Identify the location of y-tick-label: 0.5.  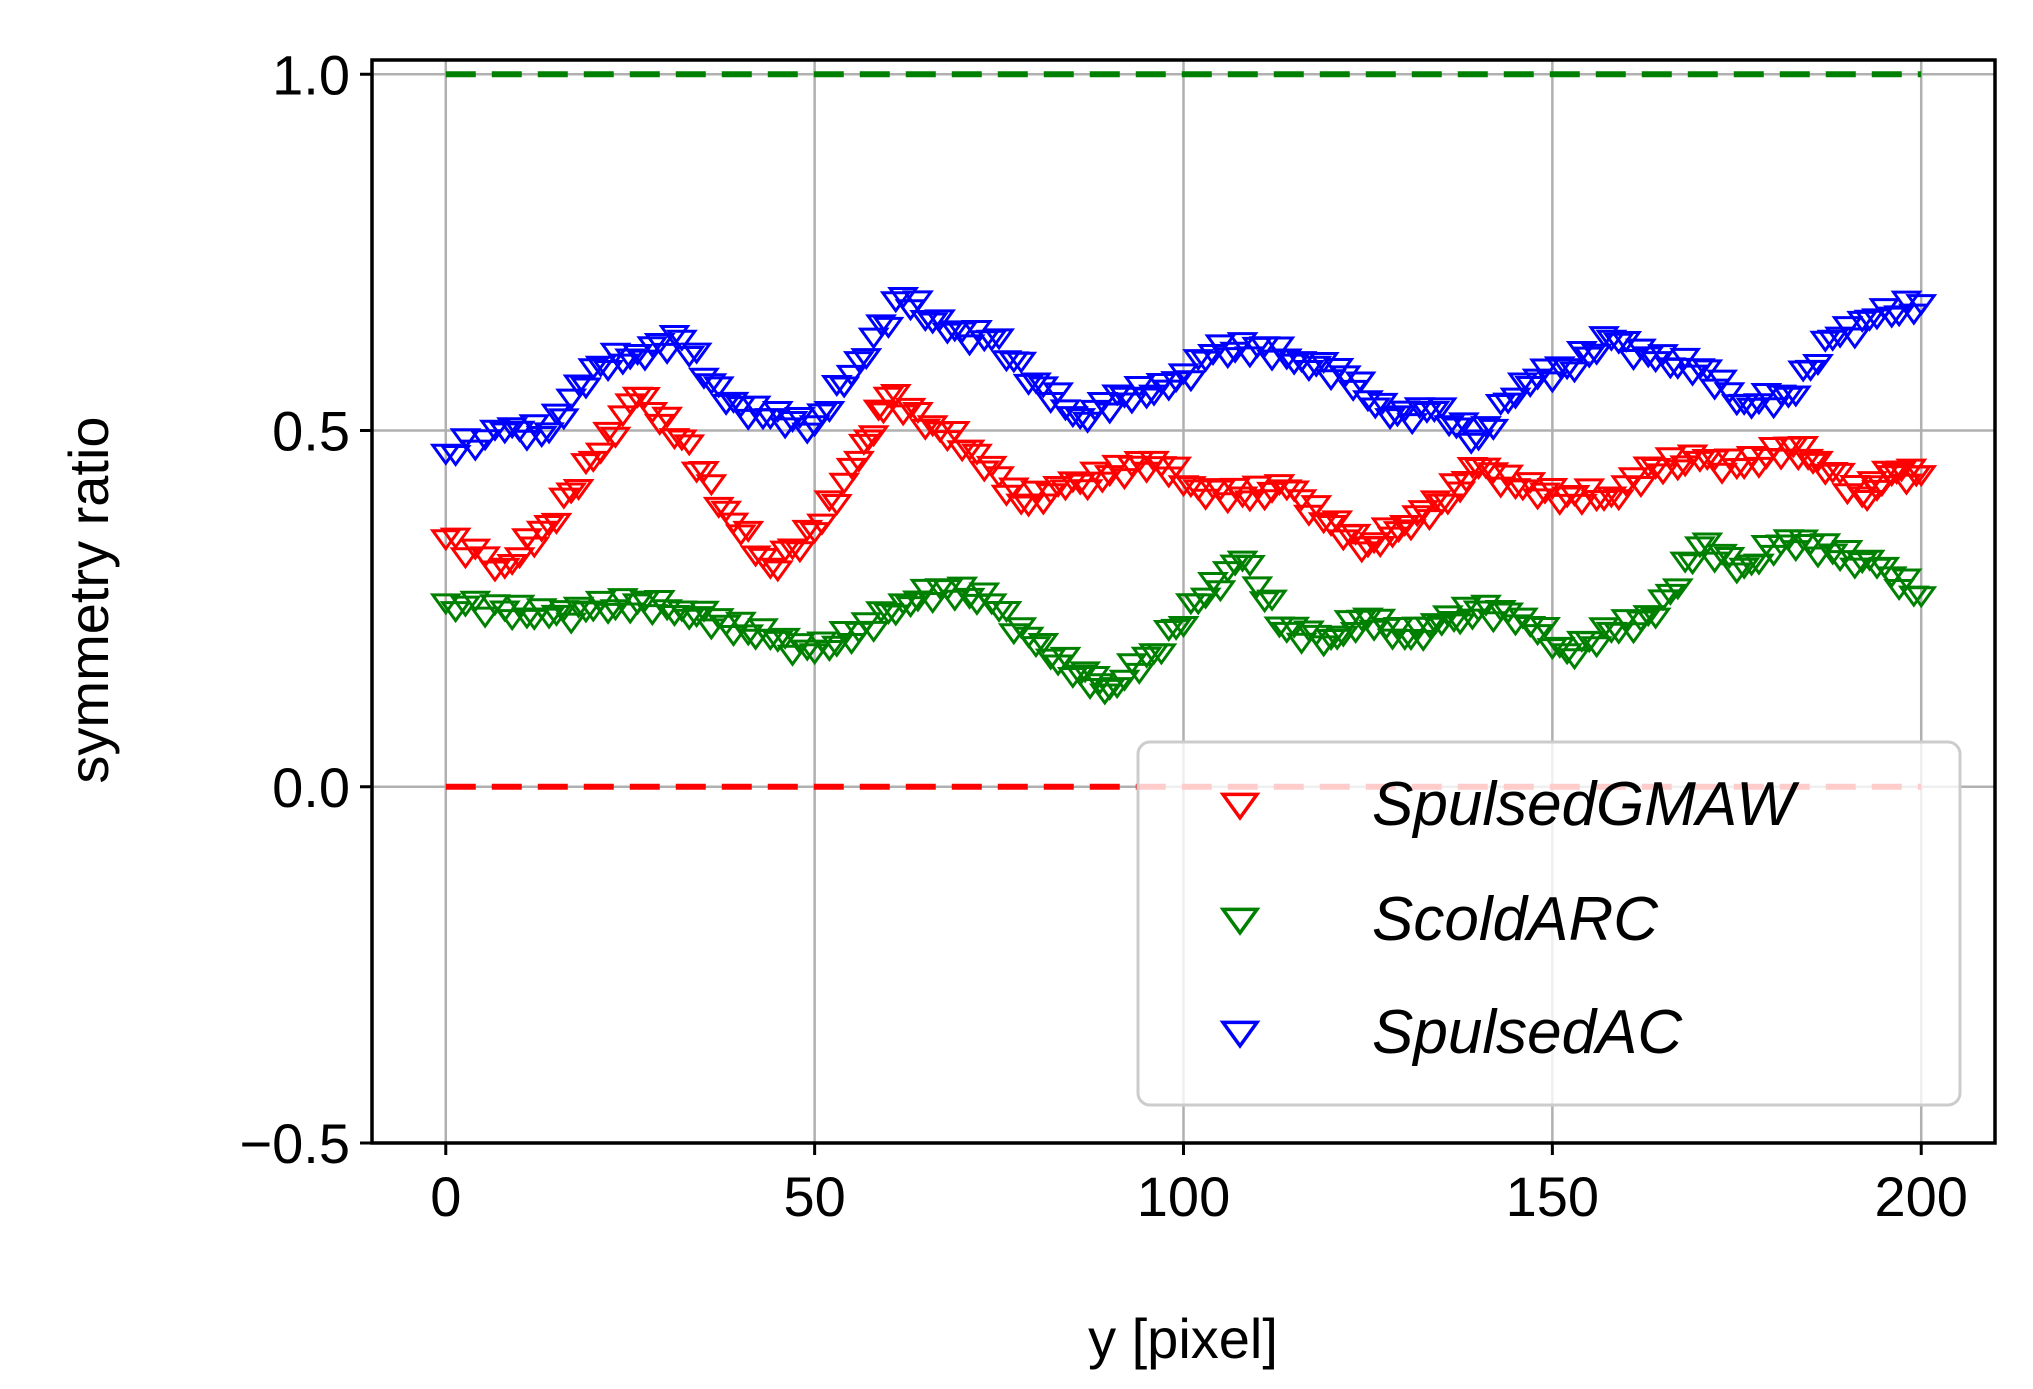
(311, 431).